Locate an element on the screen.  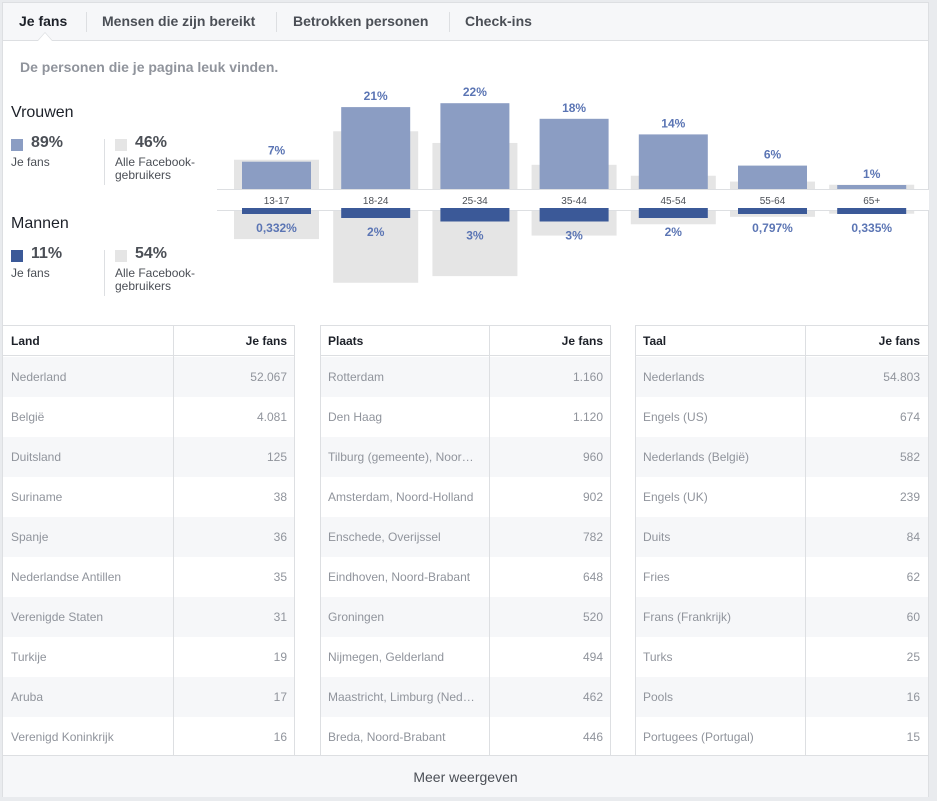
table-header-name: Land is located at coordinates (88, 341).